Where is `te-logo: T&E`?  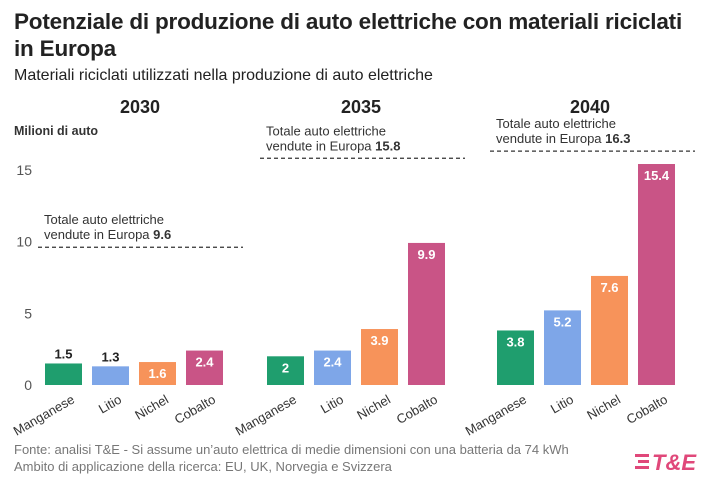
te-logo: T&E is located at coordinates (666, 462).